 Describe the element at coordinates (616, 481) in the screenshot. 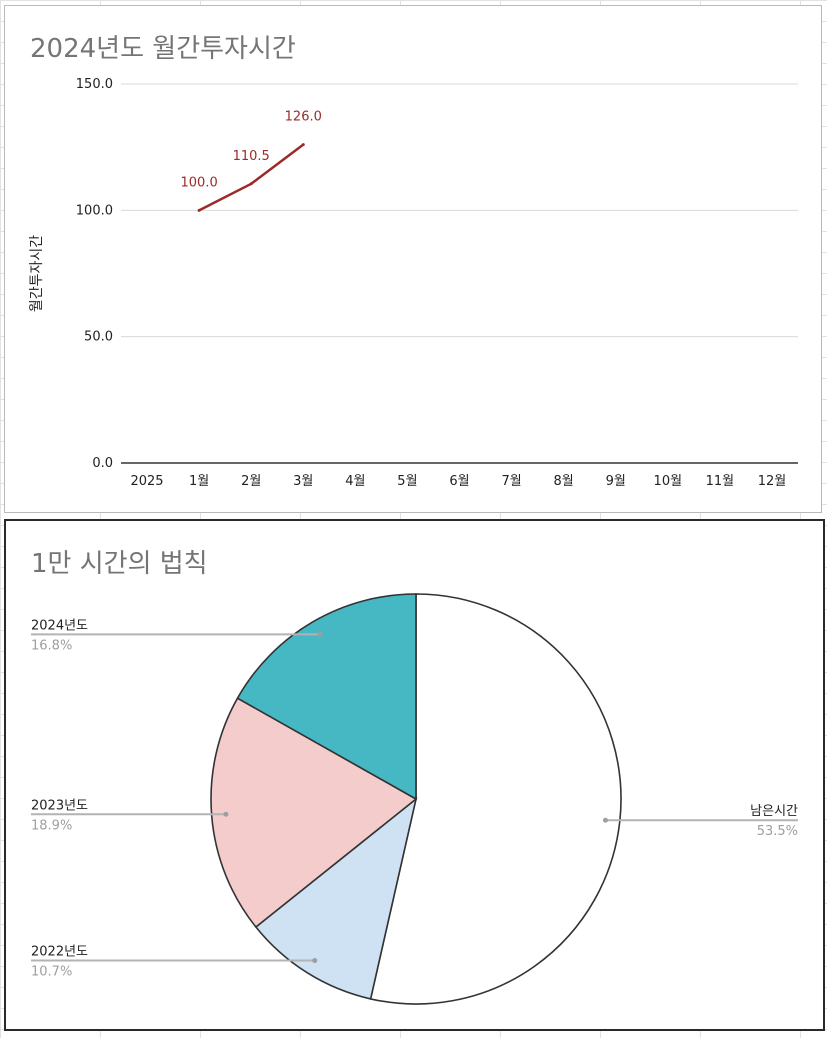

I see `x-tick-label: 9월` at that location.